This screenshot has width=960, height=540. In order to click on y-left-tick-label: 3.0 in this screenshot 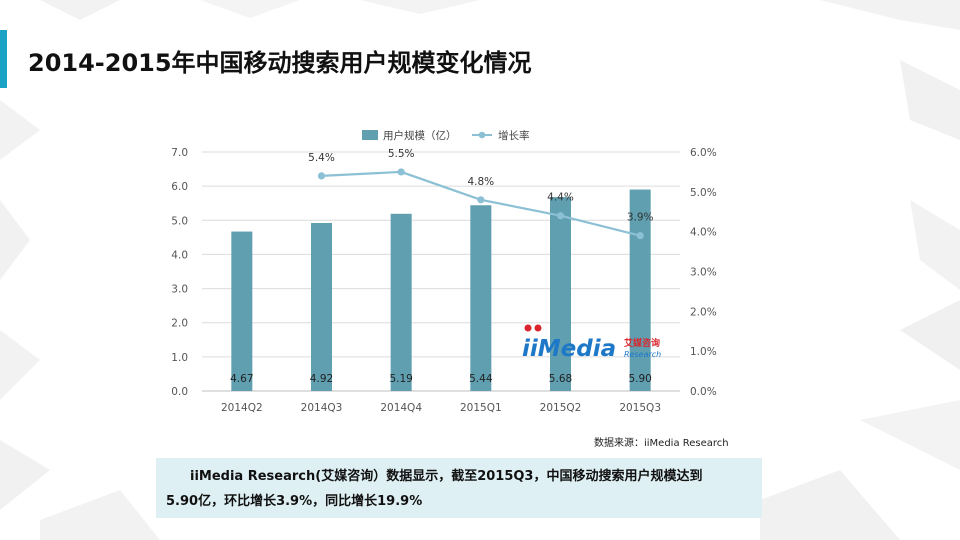, I will do `click(179, 290)`.